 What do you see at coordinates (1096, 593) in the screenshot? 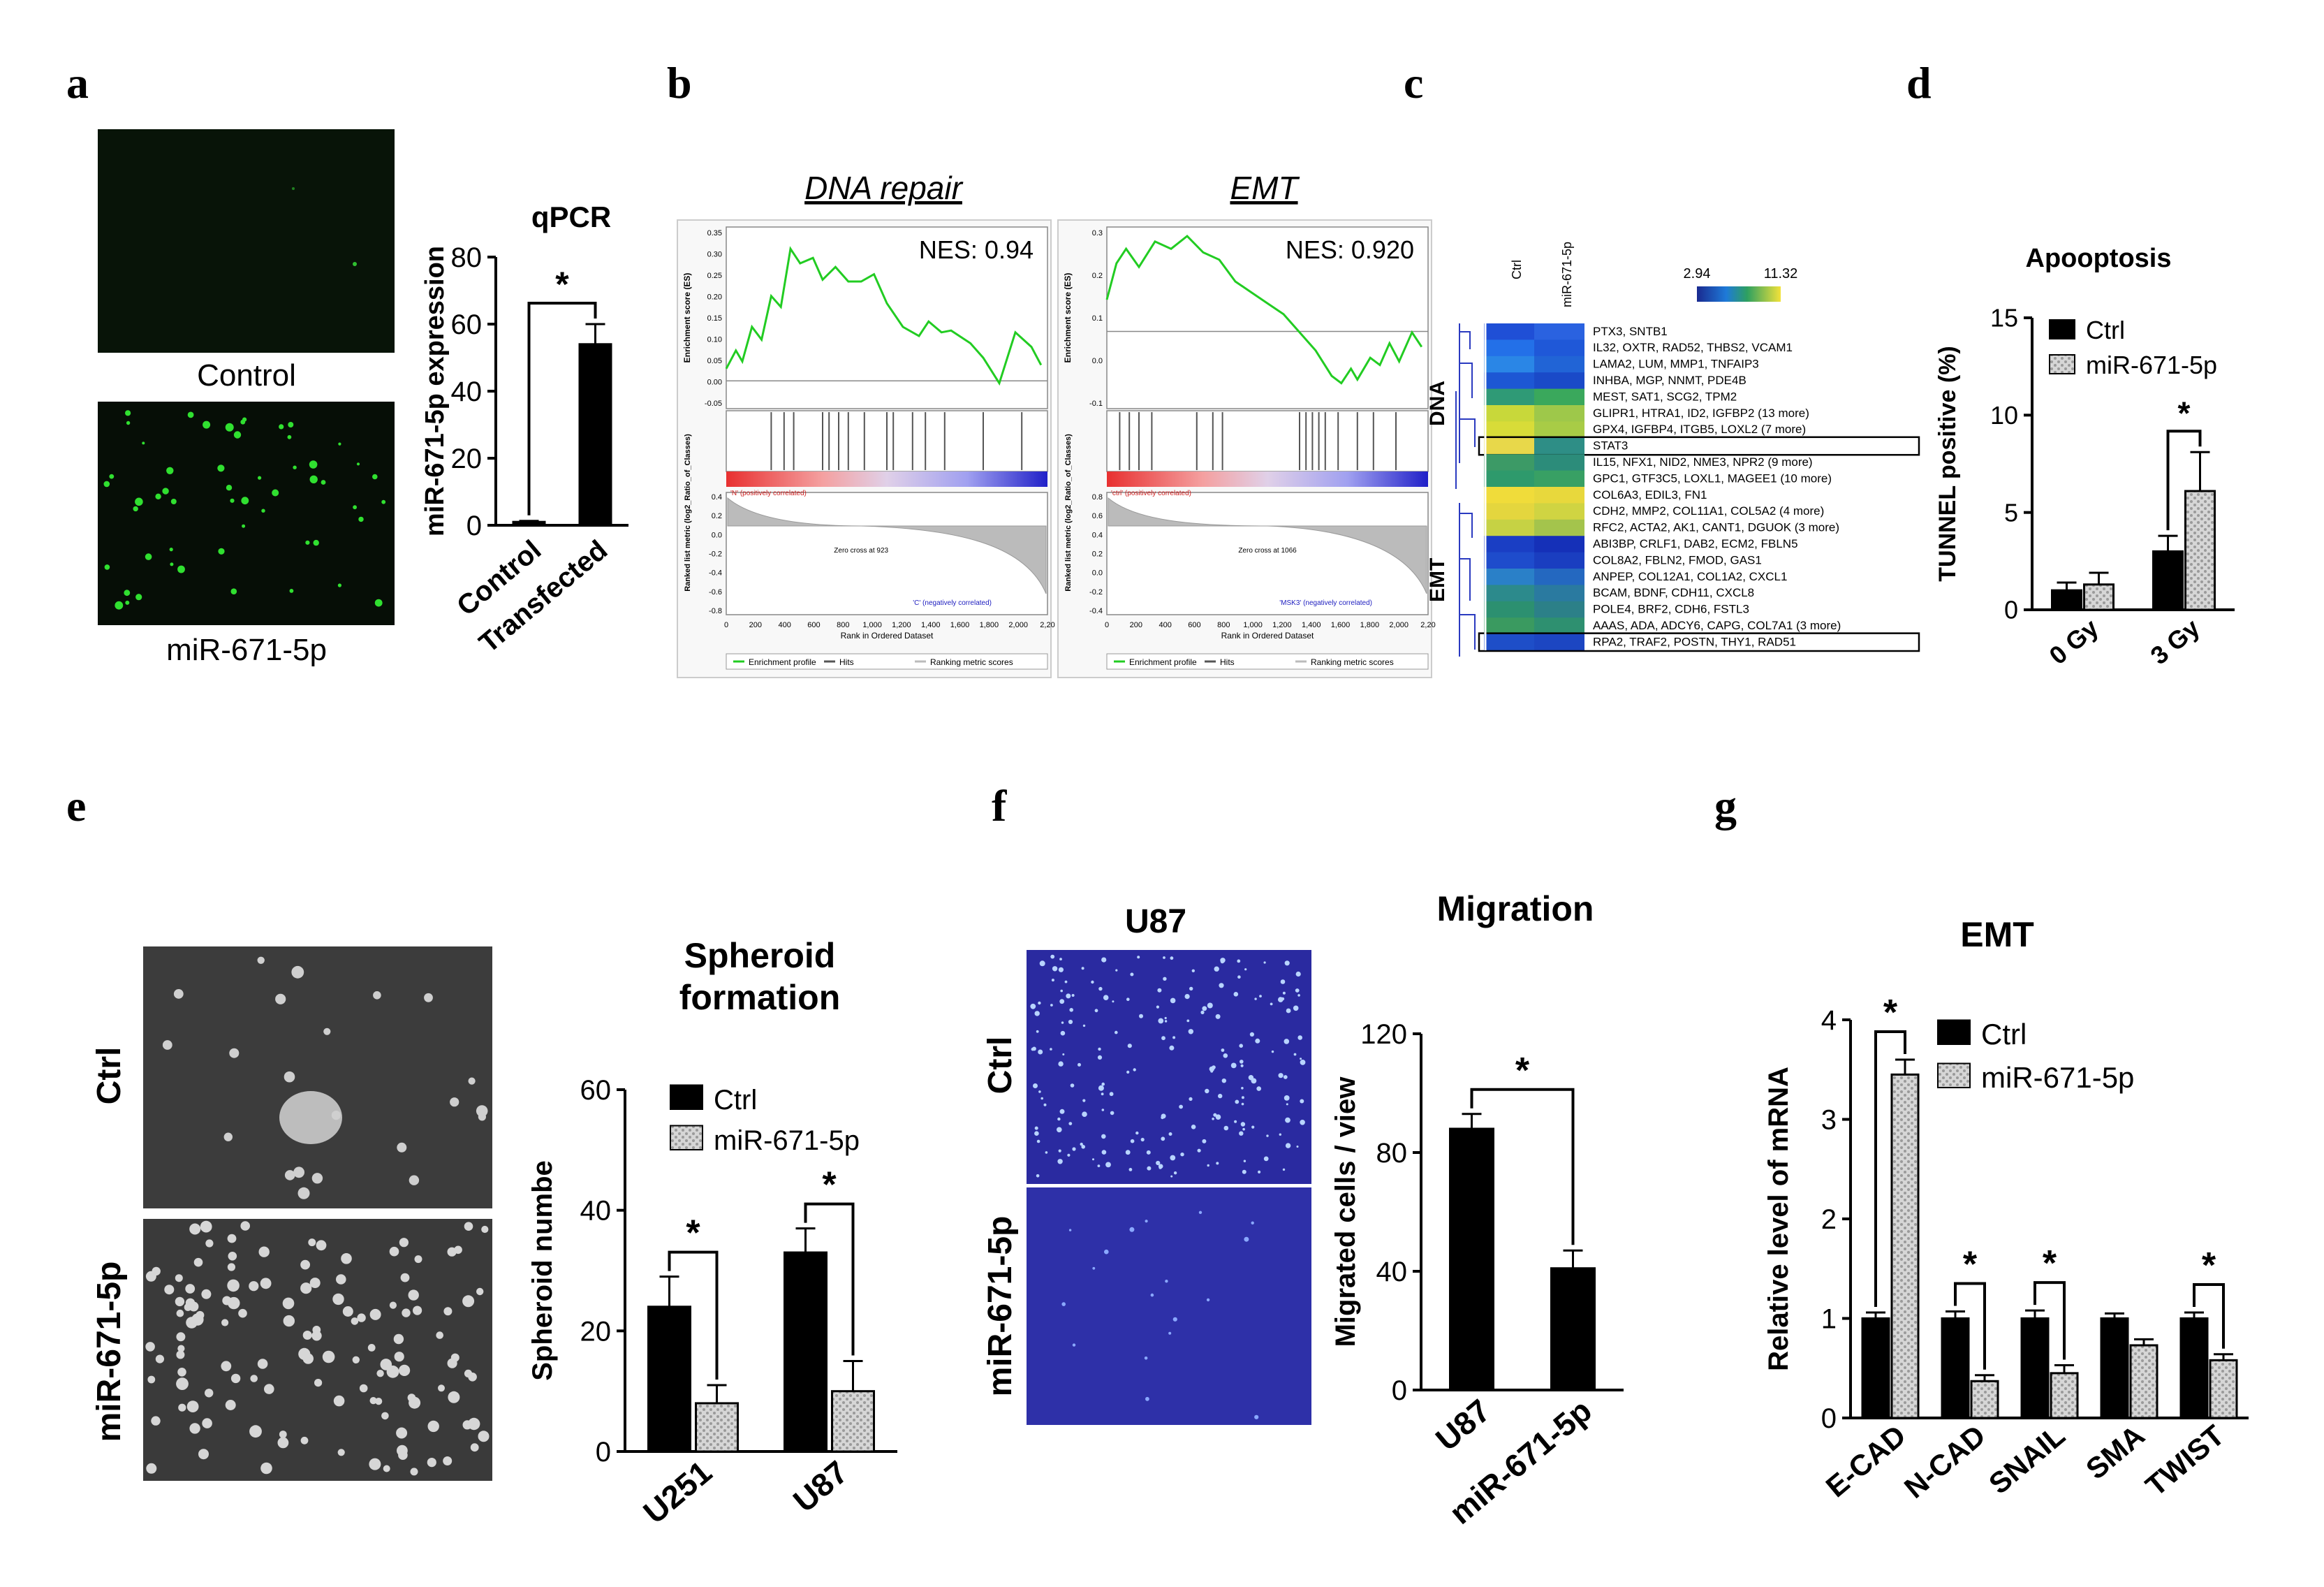
I see `metric-tick-label: -0.2` at bounding box center [1096, 593].